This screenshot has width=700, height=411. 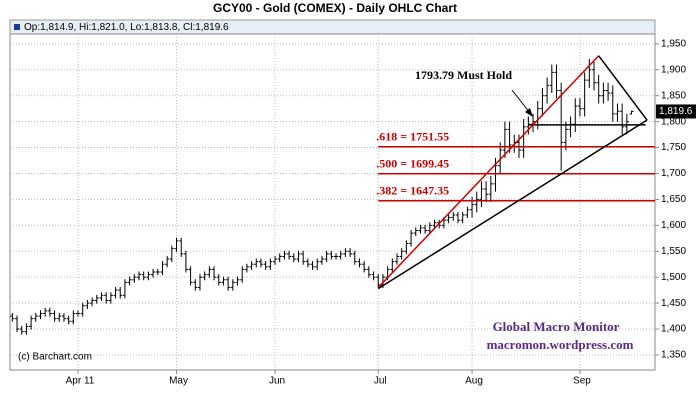 I want to click on x-tick-label: Apr 11, so click(x=80, y=381).